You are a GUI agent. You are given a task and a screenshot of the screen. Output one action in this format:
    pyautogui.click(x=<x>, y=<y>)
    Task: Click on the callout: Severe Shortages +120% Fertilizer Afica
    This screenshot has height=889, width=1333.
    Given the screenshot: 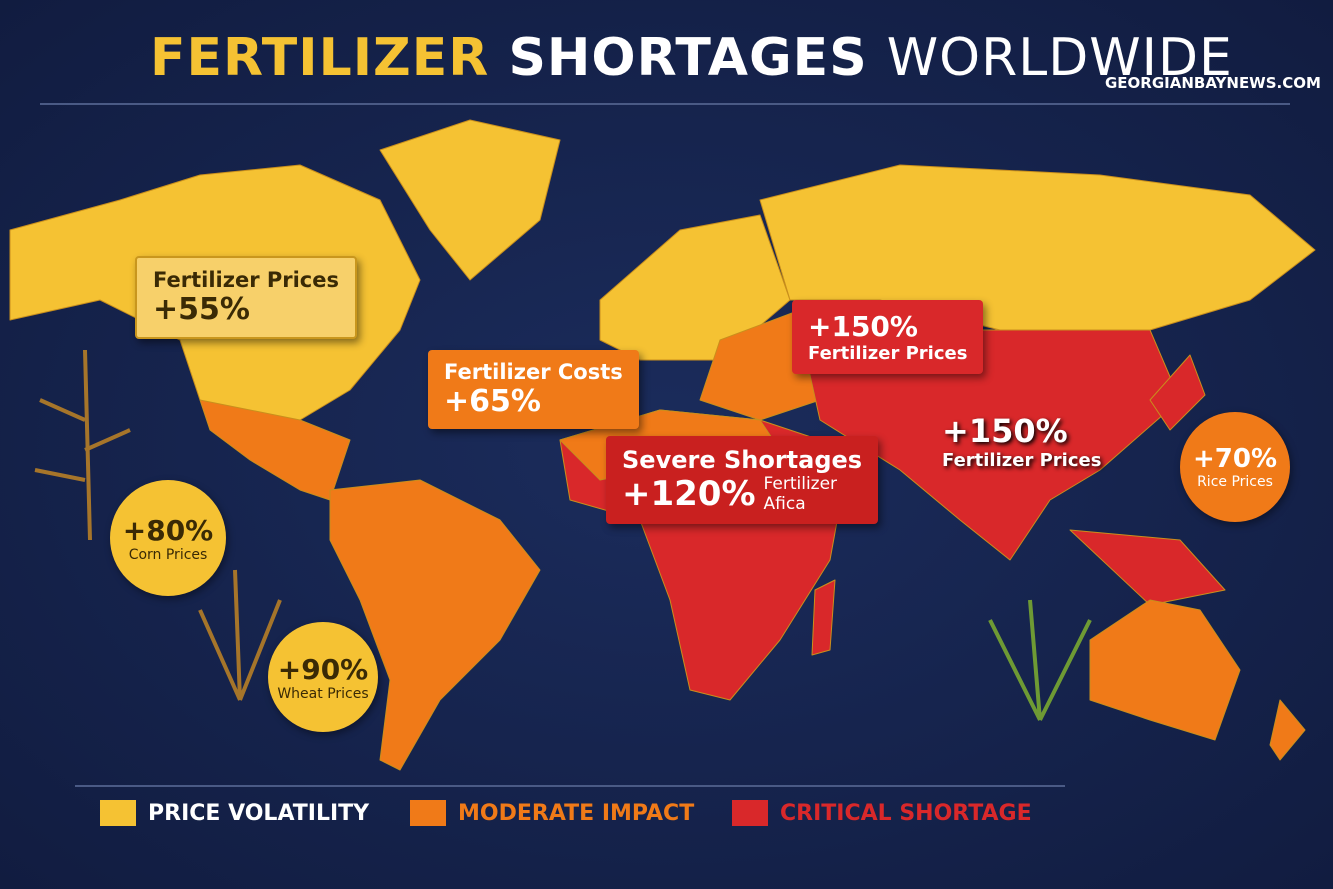 What is the action you would take?
    pyautogui.click(x=742, y=480)
    